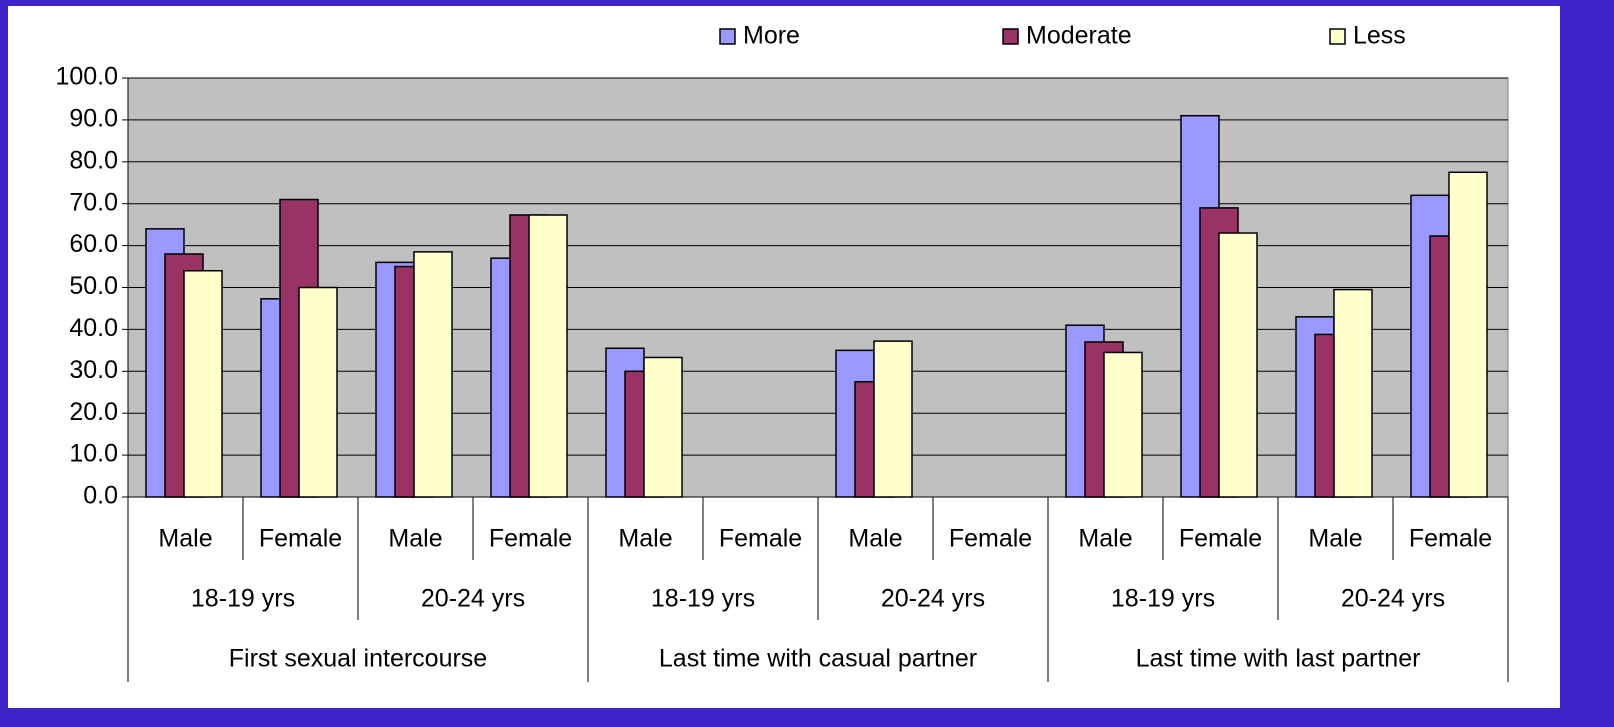  What do you see at coordinates (93, 286) in the screenshot?
I see `y-tick-label: 50.0` at bounding box center [93, 286].